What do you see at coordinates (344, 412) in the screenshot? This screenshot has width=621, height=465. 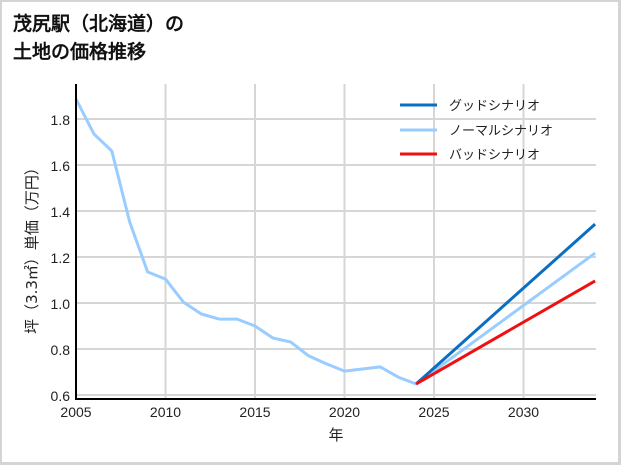 I see `x-tick-label: 2020` at bounding box center [344, 412].